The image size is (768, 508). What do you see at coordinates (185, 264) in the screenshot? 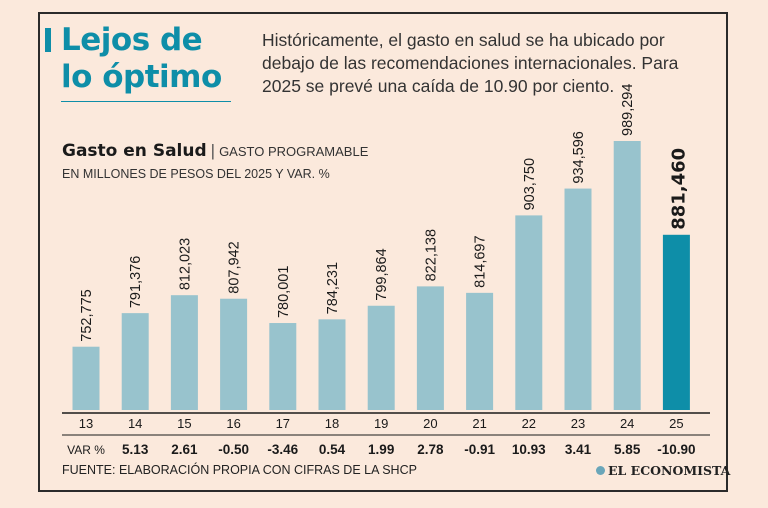
I see `bar-value-label: 812,023` at bounding box center [185, 264].